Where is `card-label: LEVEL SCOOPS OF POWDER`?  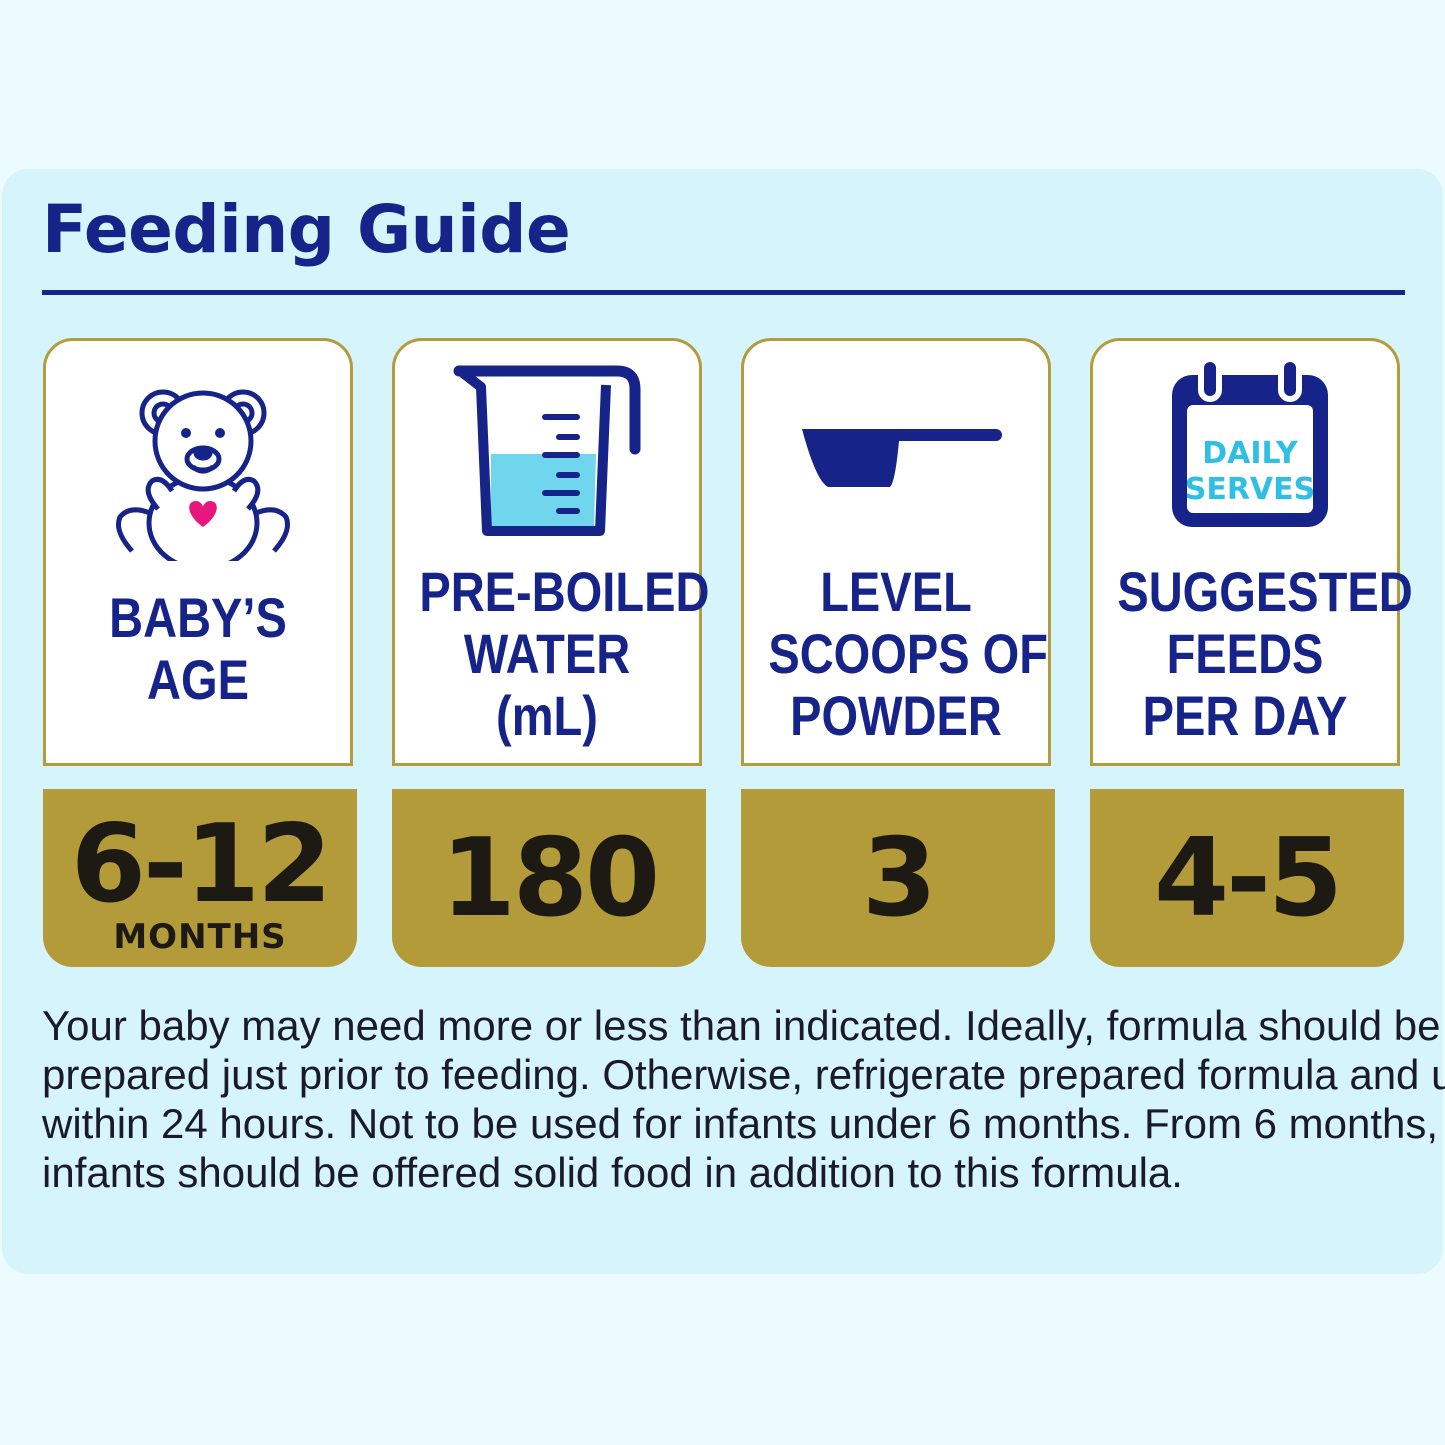
card-label: LEVEL SCOOPS OF POWDER is located at coordinates (908, 653).